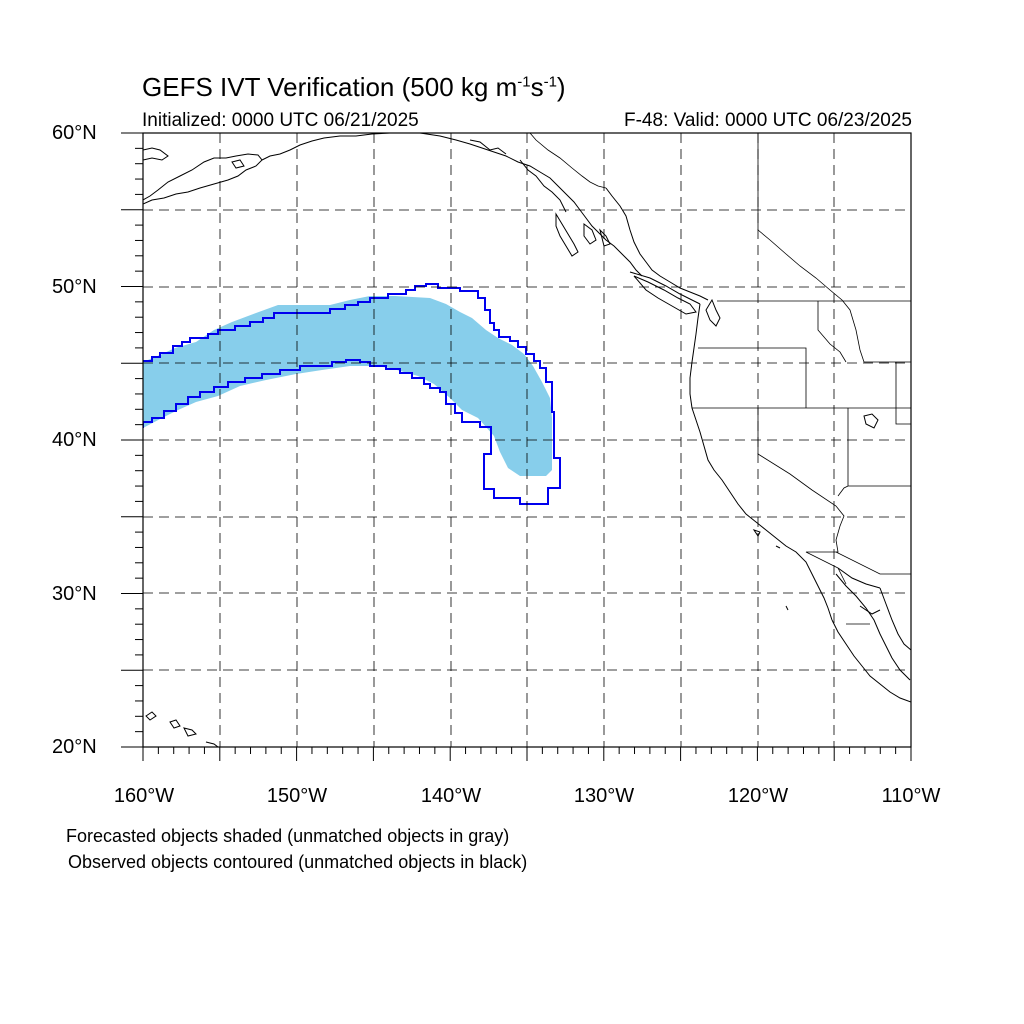 This screenshot has height=1024, width=1024. What do you see at coordinates (911, 796) in the screenshot?
I see `lon-label-110w: 110°W` at bounding box center [911, 796].